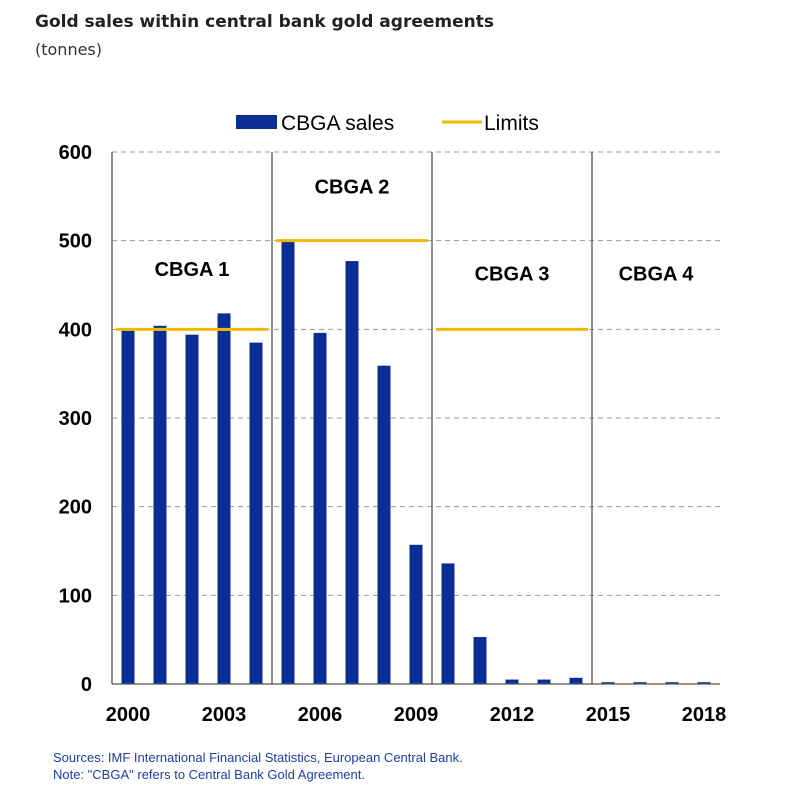  What do you see at coordinates (86, 685) in the screenshot?
I see `y-tick-label: 0` at bounding box center [86, 685].